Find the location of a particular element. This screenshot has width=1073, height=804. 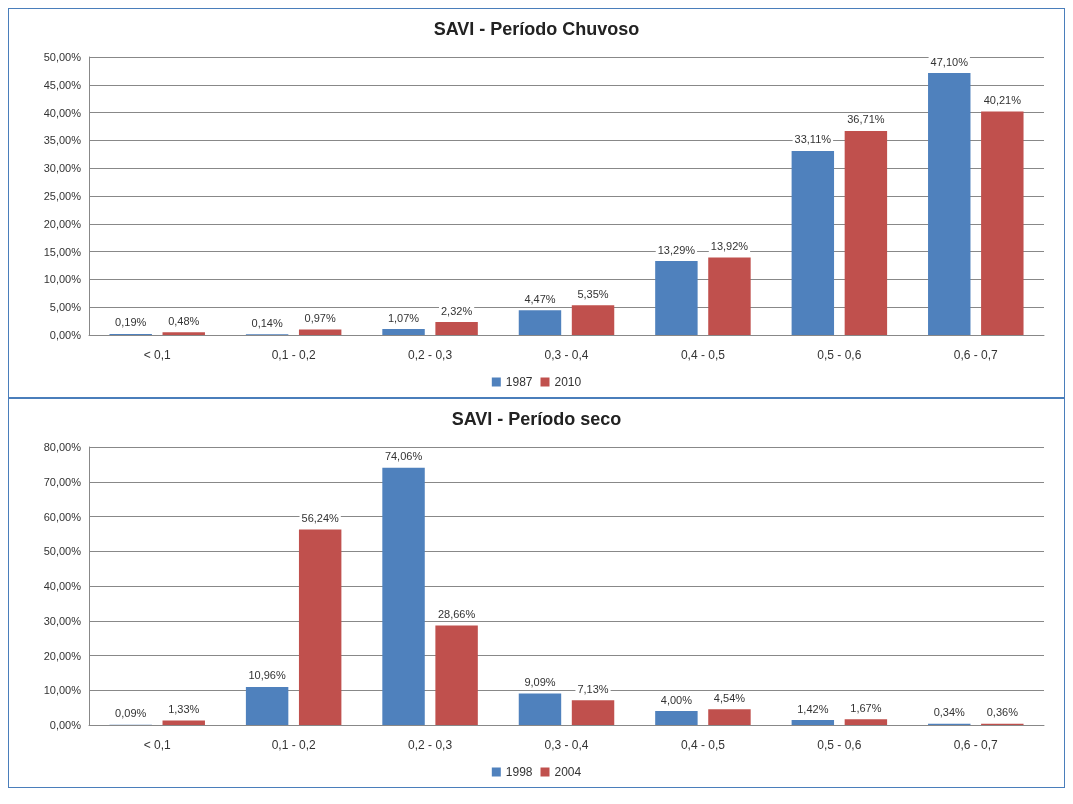

chart-title: SAVI - Período seco is located at coordinates (536, 419).